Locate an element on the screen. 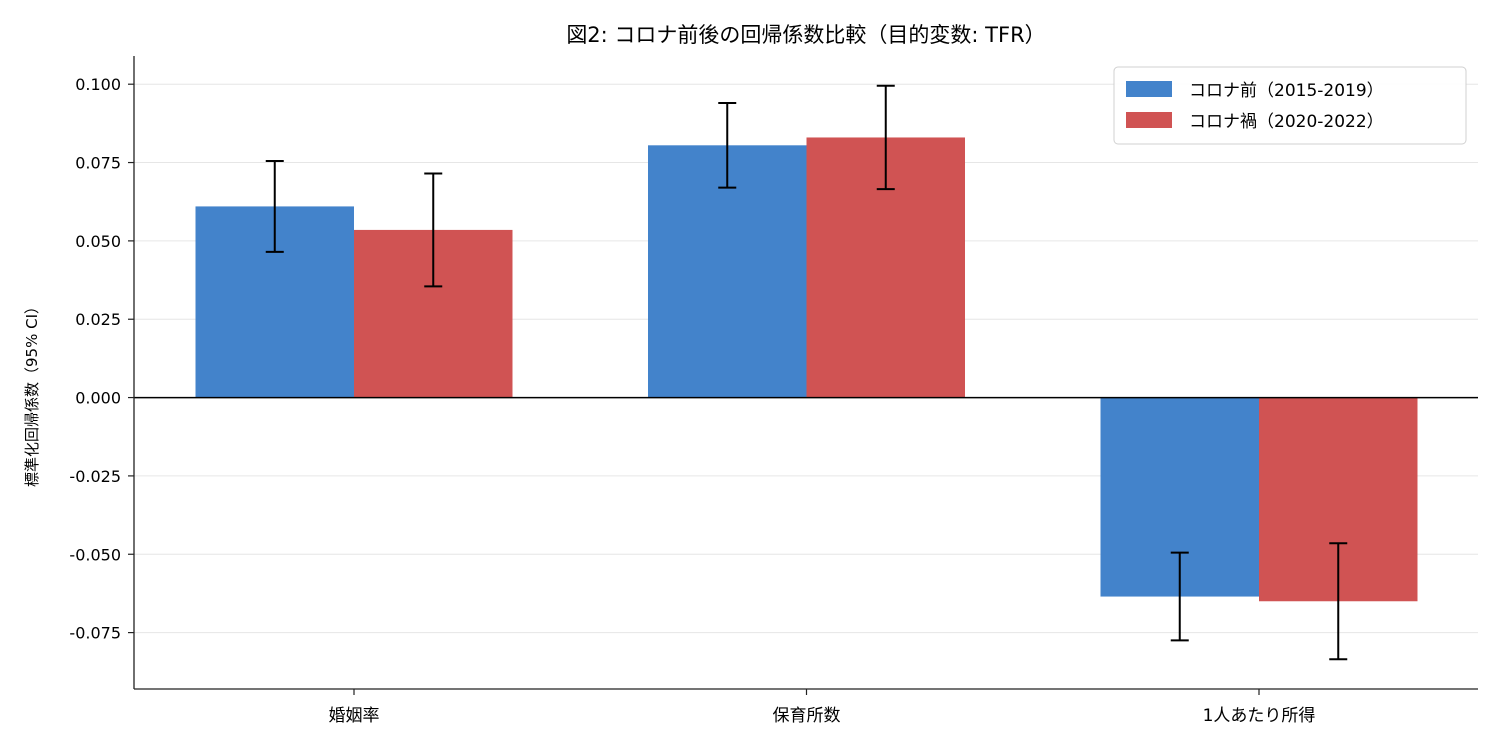 The height and width of the screenshot is (750, 1500). legend: コロナ前（2015-2019） コロナ禍（2020-2022） is located at coordinates (1290, 105).